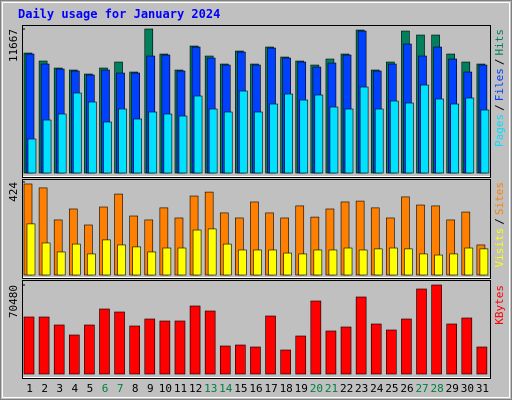 Image resolution: width=512 pixels, height=400 pixels. I want to click on legend-entry: Hits, so click(499, 42).